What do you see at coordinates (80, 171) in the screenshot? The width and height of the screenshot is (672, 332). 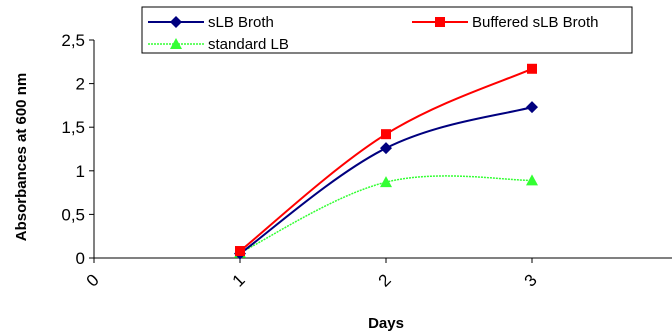 I see `y-tick-label: 1` at bounding box center [80, 171].